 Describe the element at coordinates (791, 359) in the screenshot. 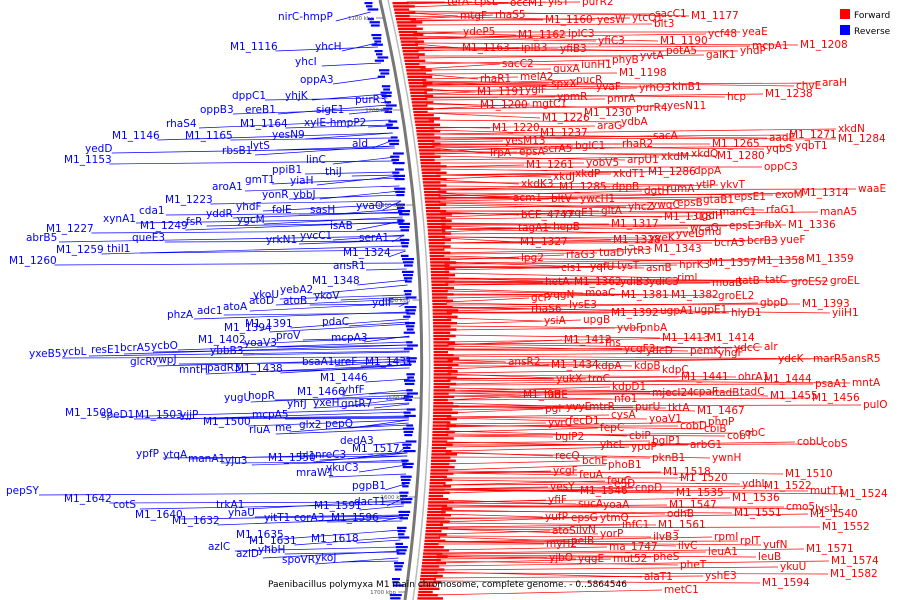

I see `forward-gene-label: ydcK` at that location.